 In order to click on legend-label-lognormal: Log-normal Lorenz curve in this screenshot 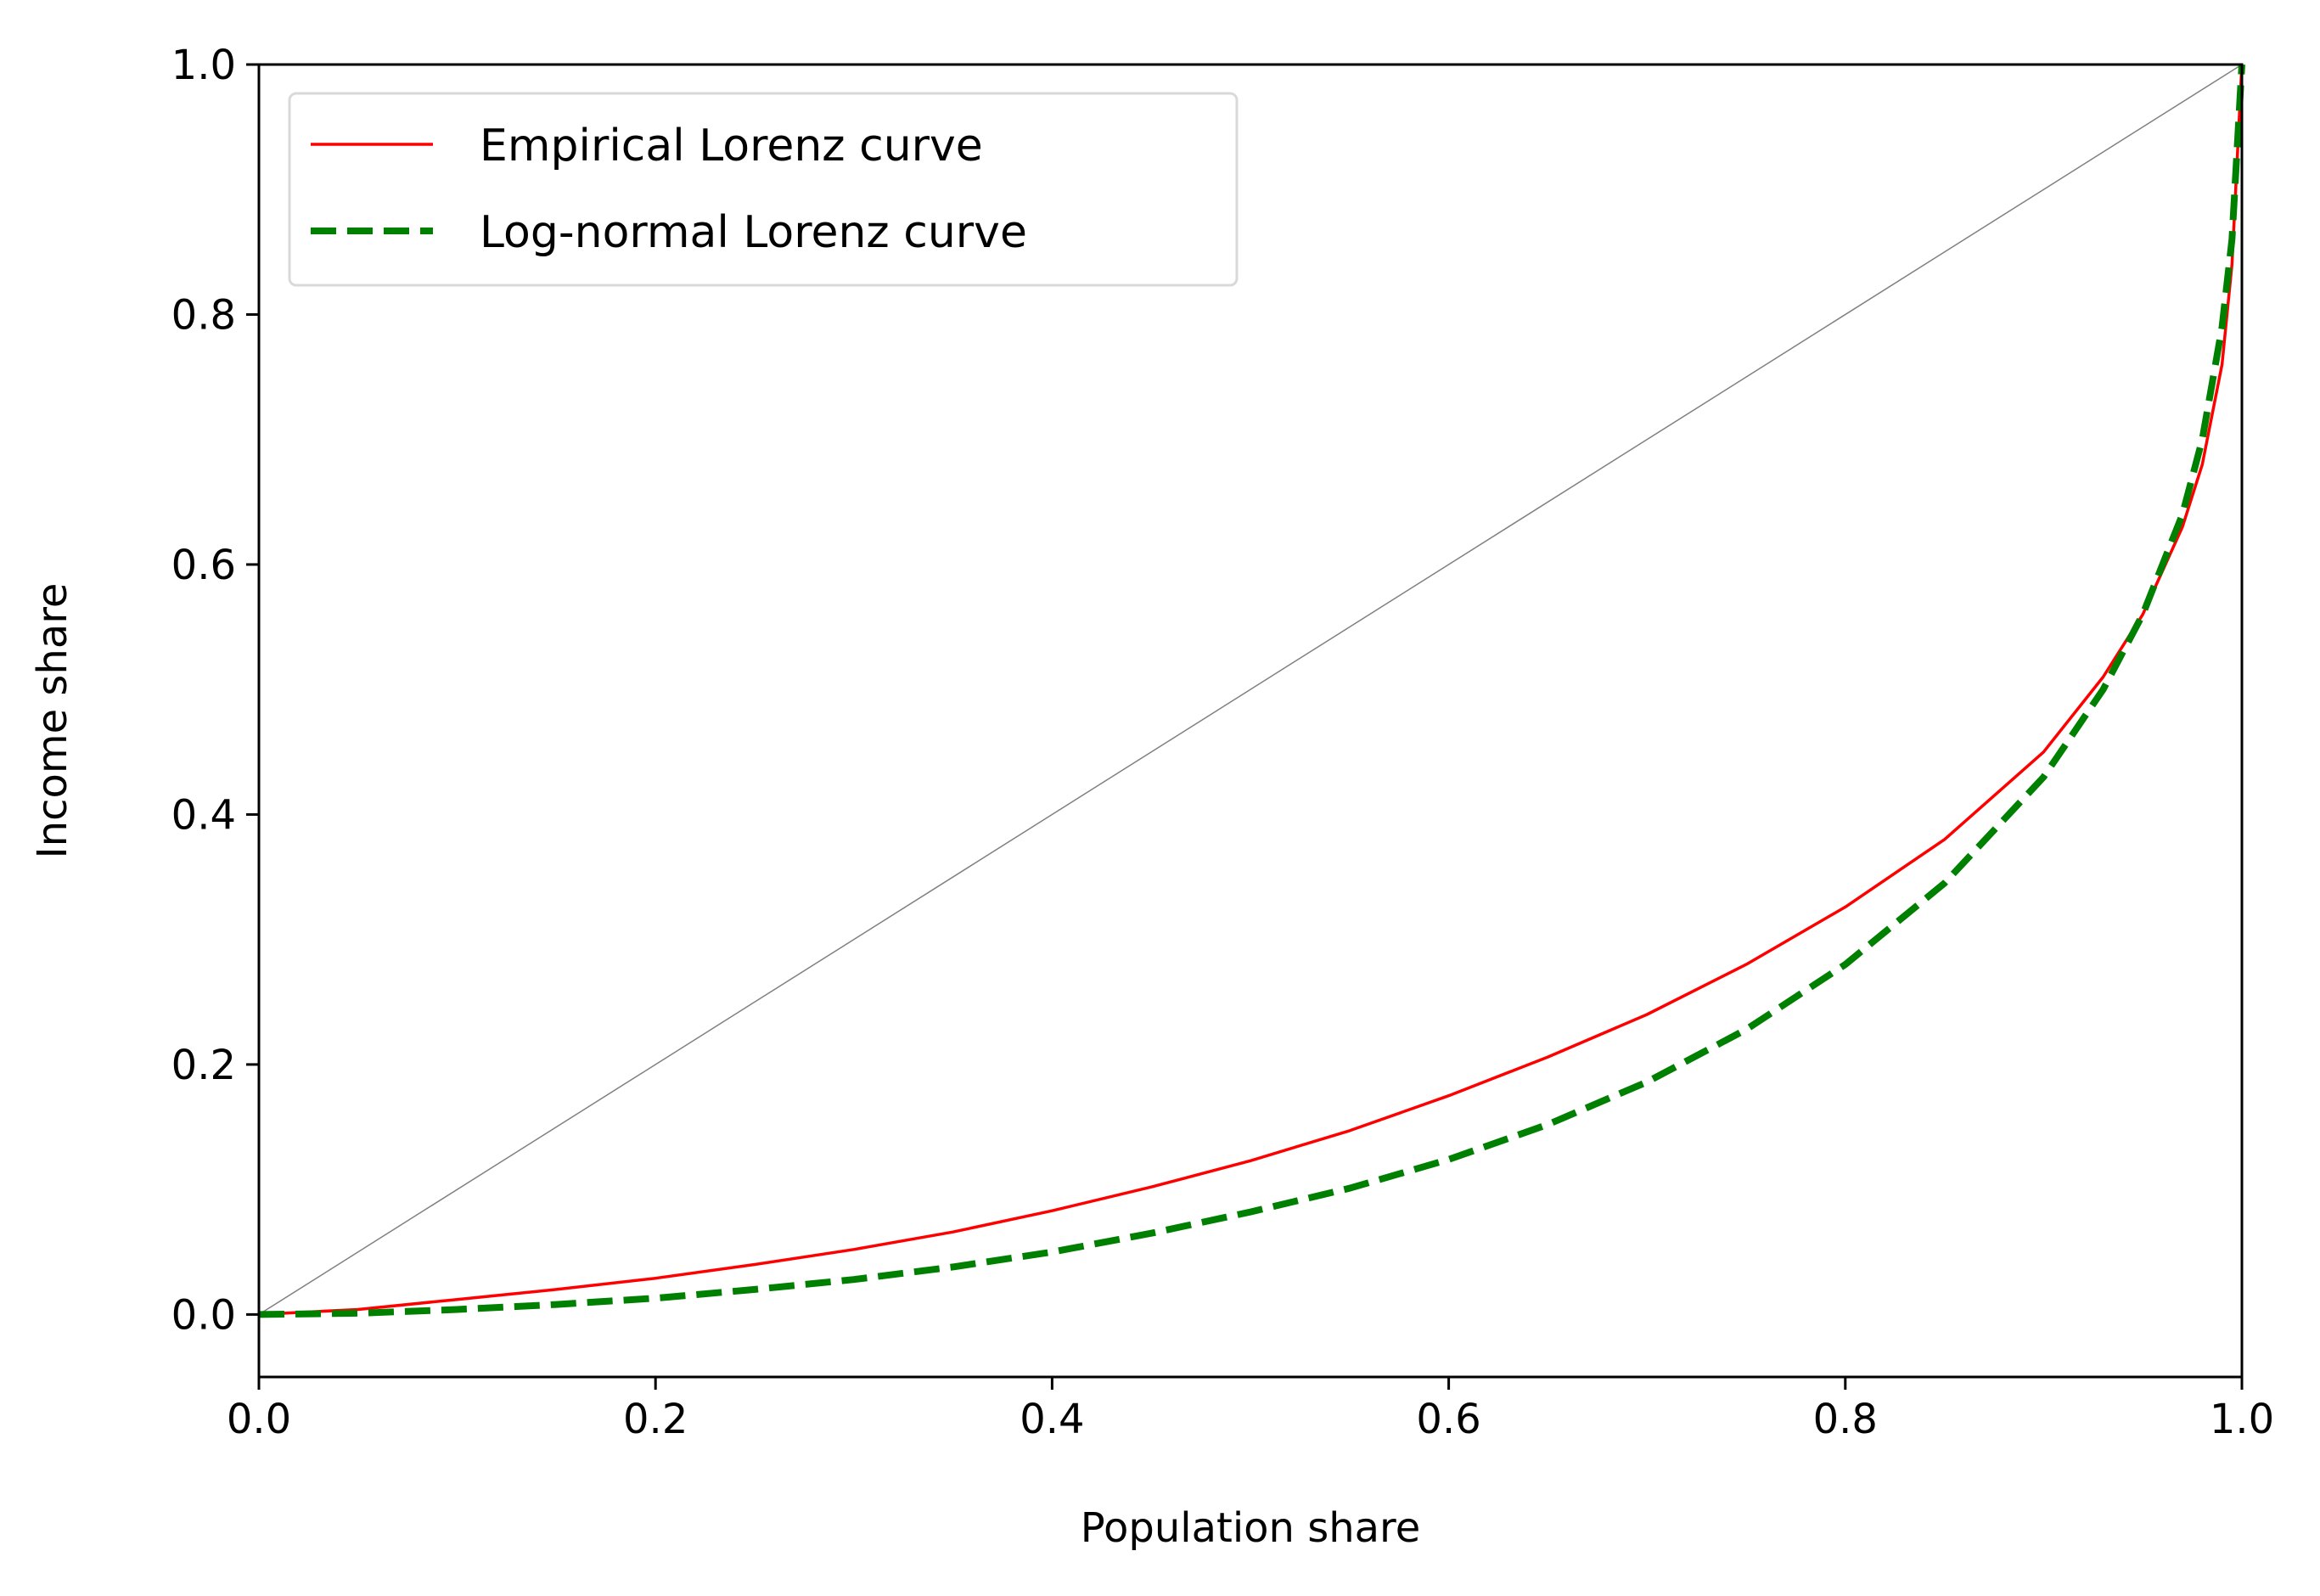, I will do `click(753, 232)`.